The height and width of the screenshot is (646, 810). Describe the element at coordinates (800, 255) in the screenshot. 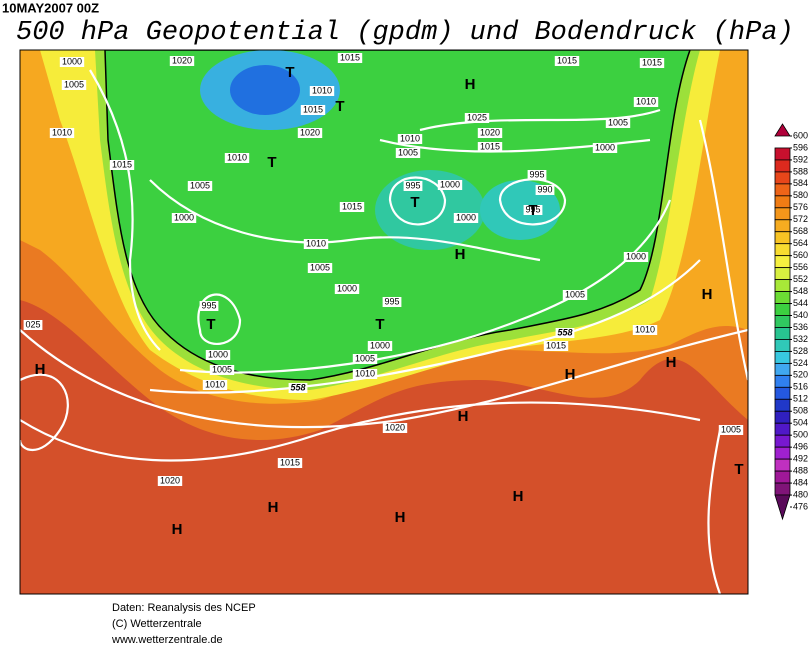

I see `colorbar-label: 560` at that location.